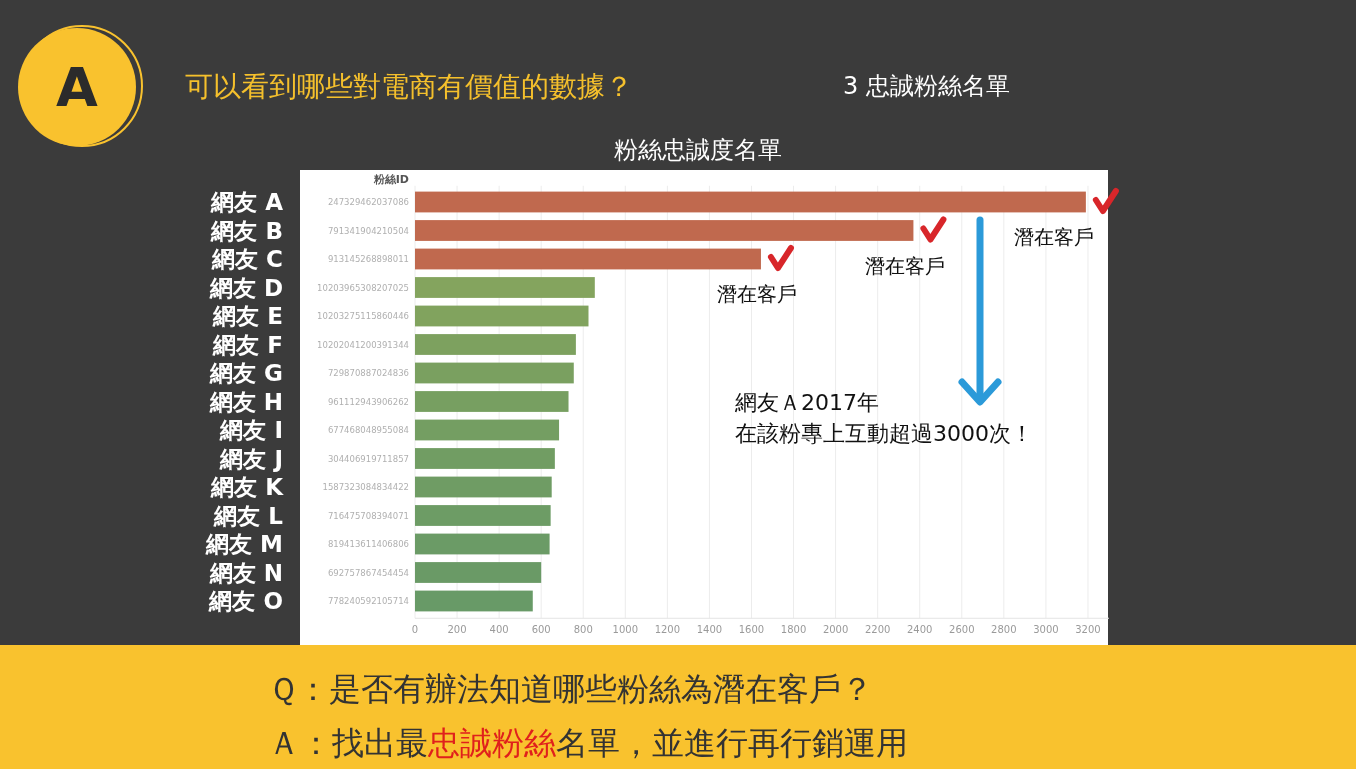 This screenshot has width=1356, height=769. What do you see at coordinates (368, 572) in the screenshot?
I see `text: 692757867454454` at bounding box center [368, 572].